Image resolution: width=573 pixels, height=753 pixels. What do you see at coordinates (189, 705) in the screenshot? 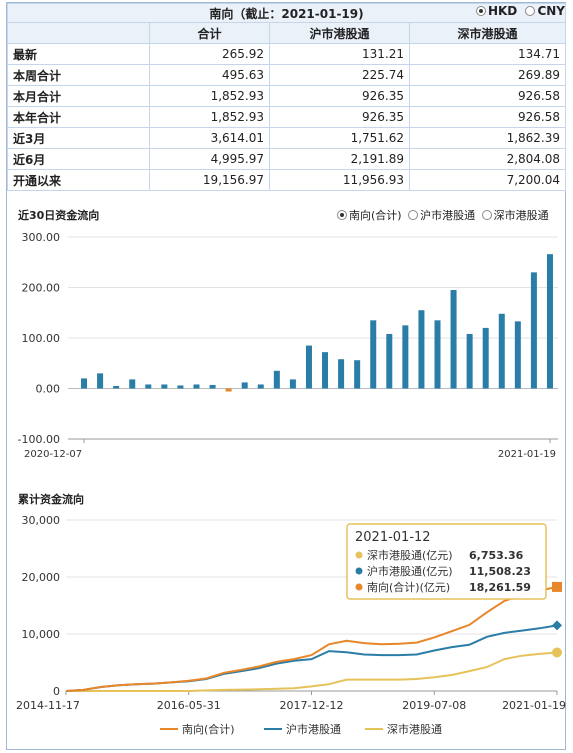
I see `x-tick-label: 2016-05-31` at bounding box center [189, 705].